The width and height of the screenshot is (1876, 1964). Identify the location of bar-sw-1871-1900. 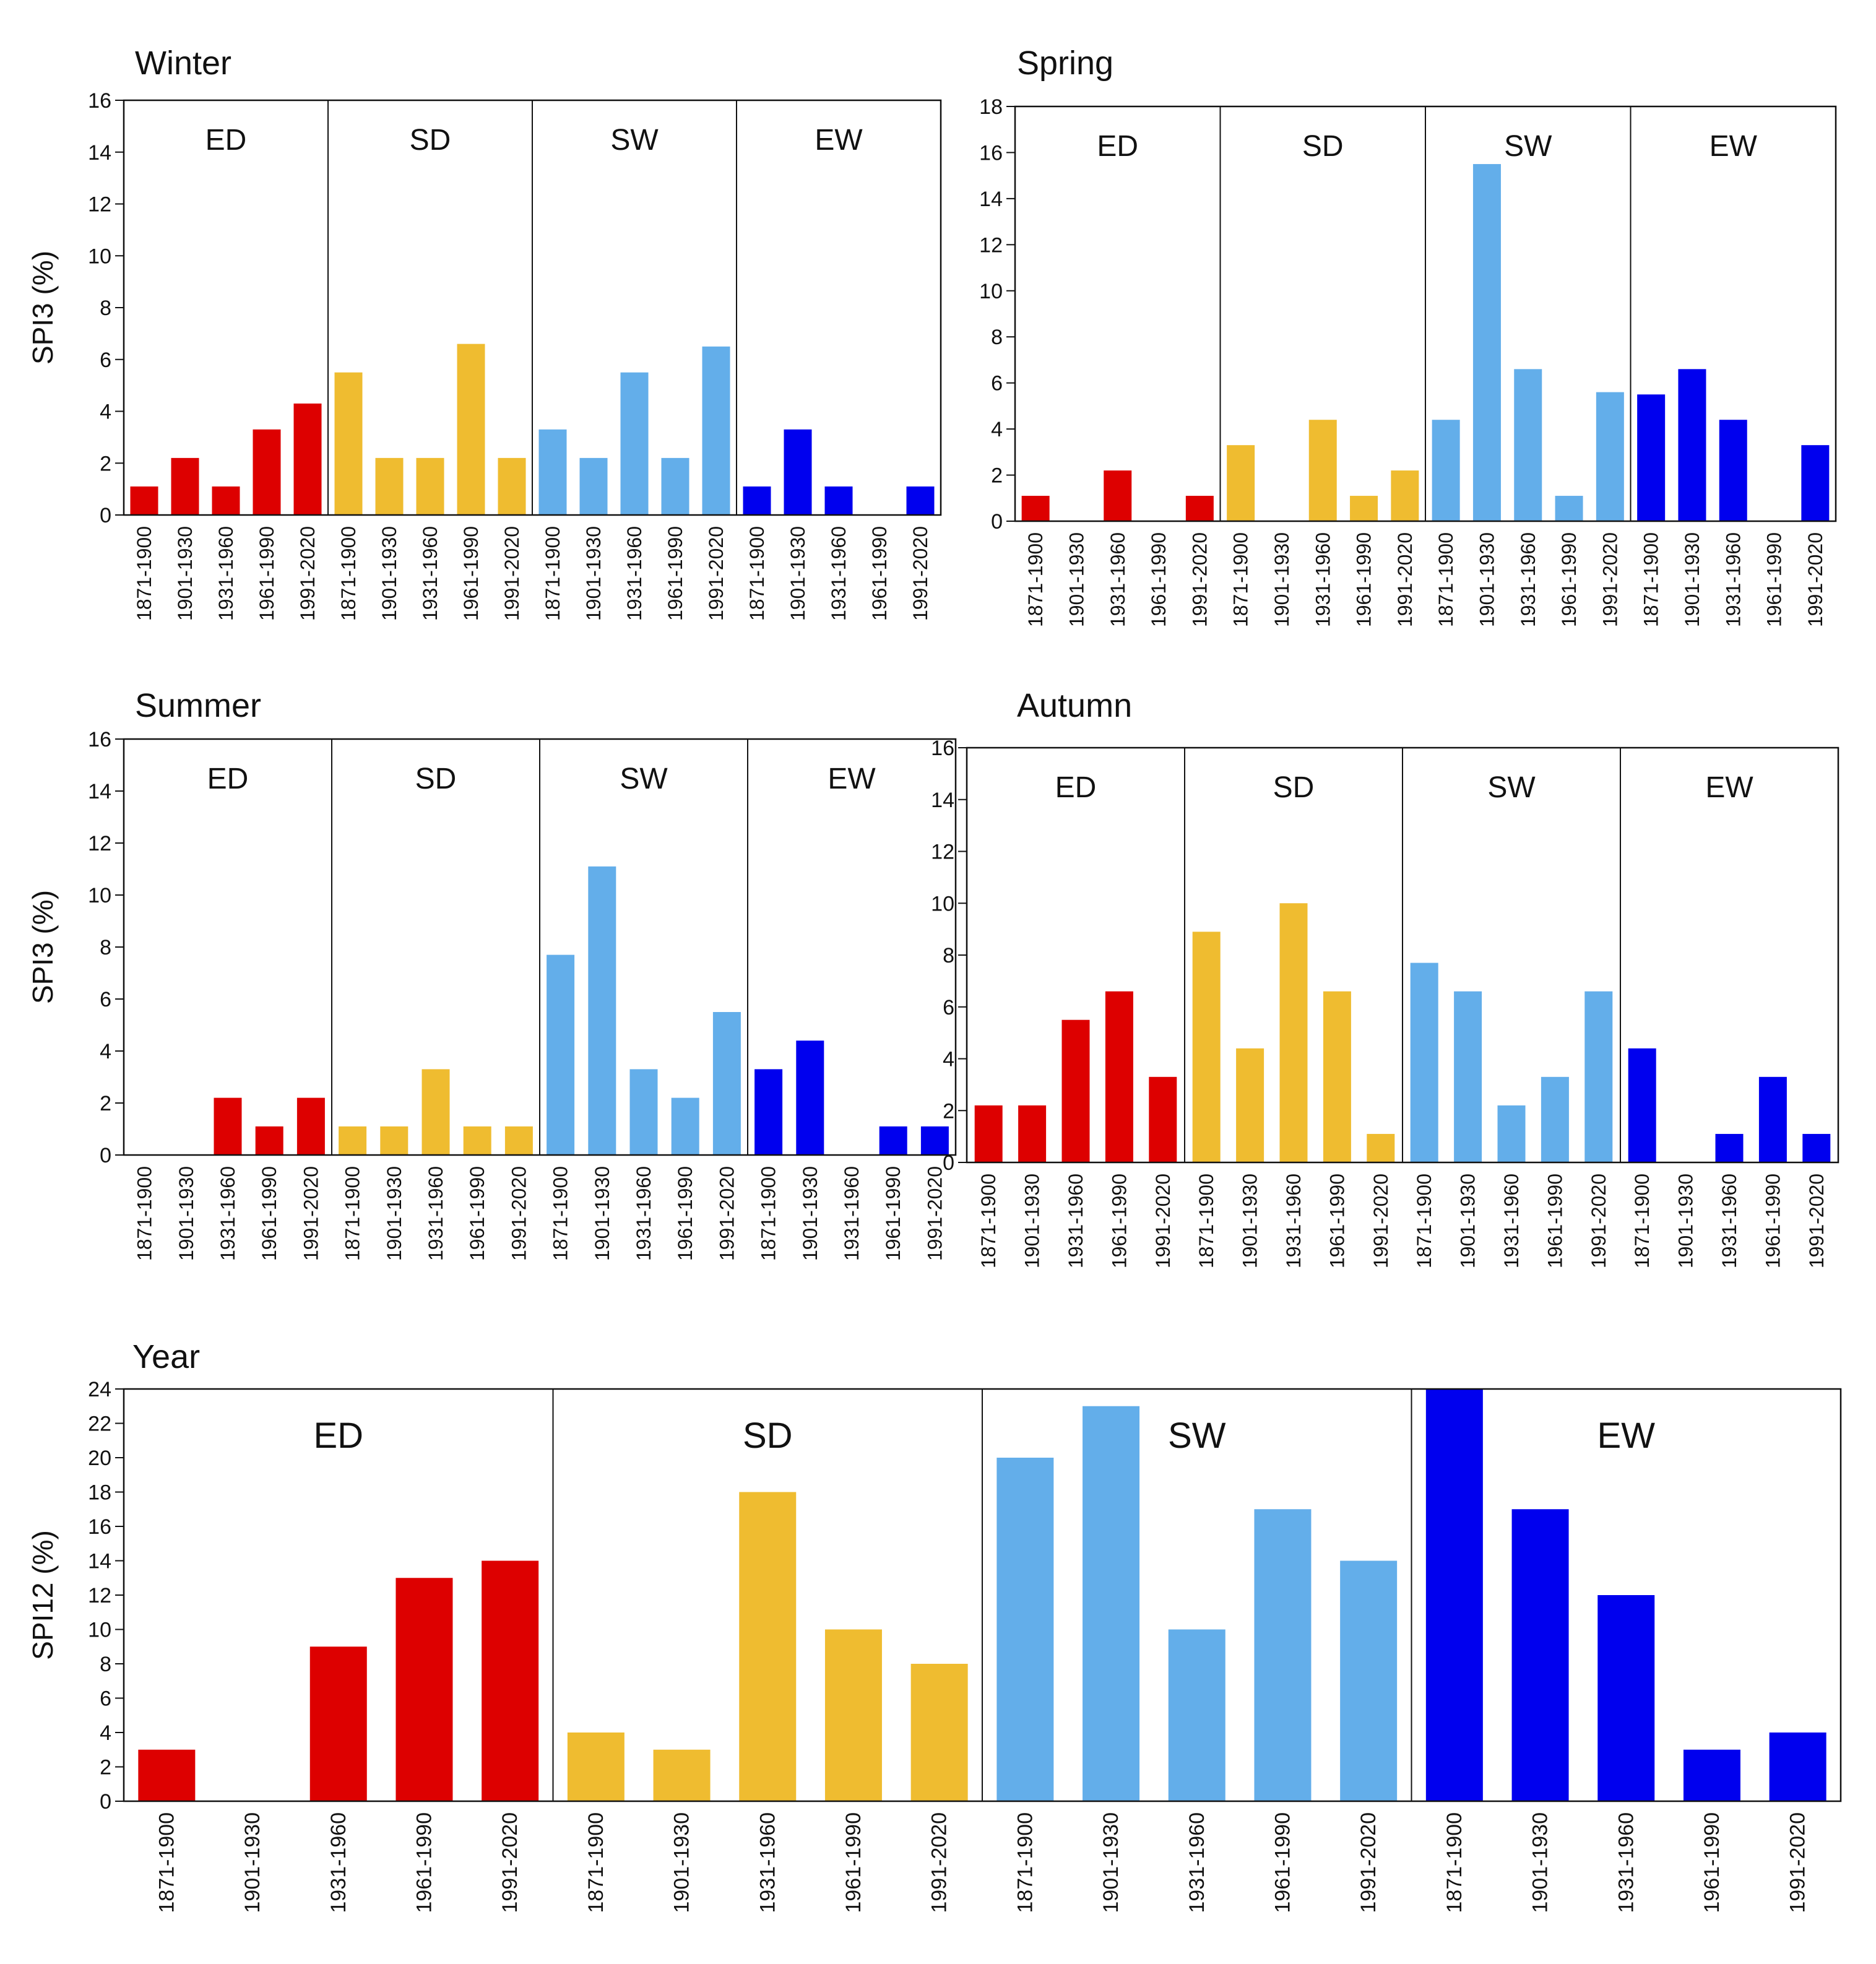
(1446, 471).